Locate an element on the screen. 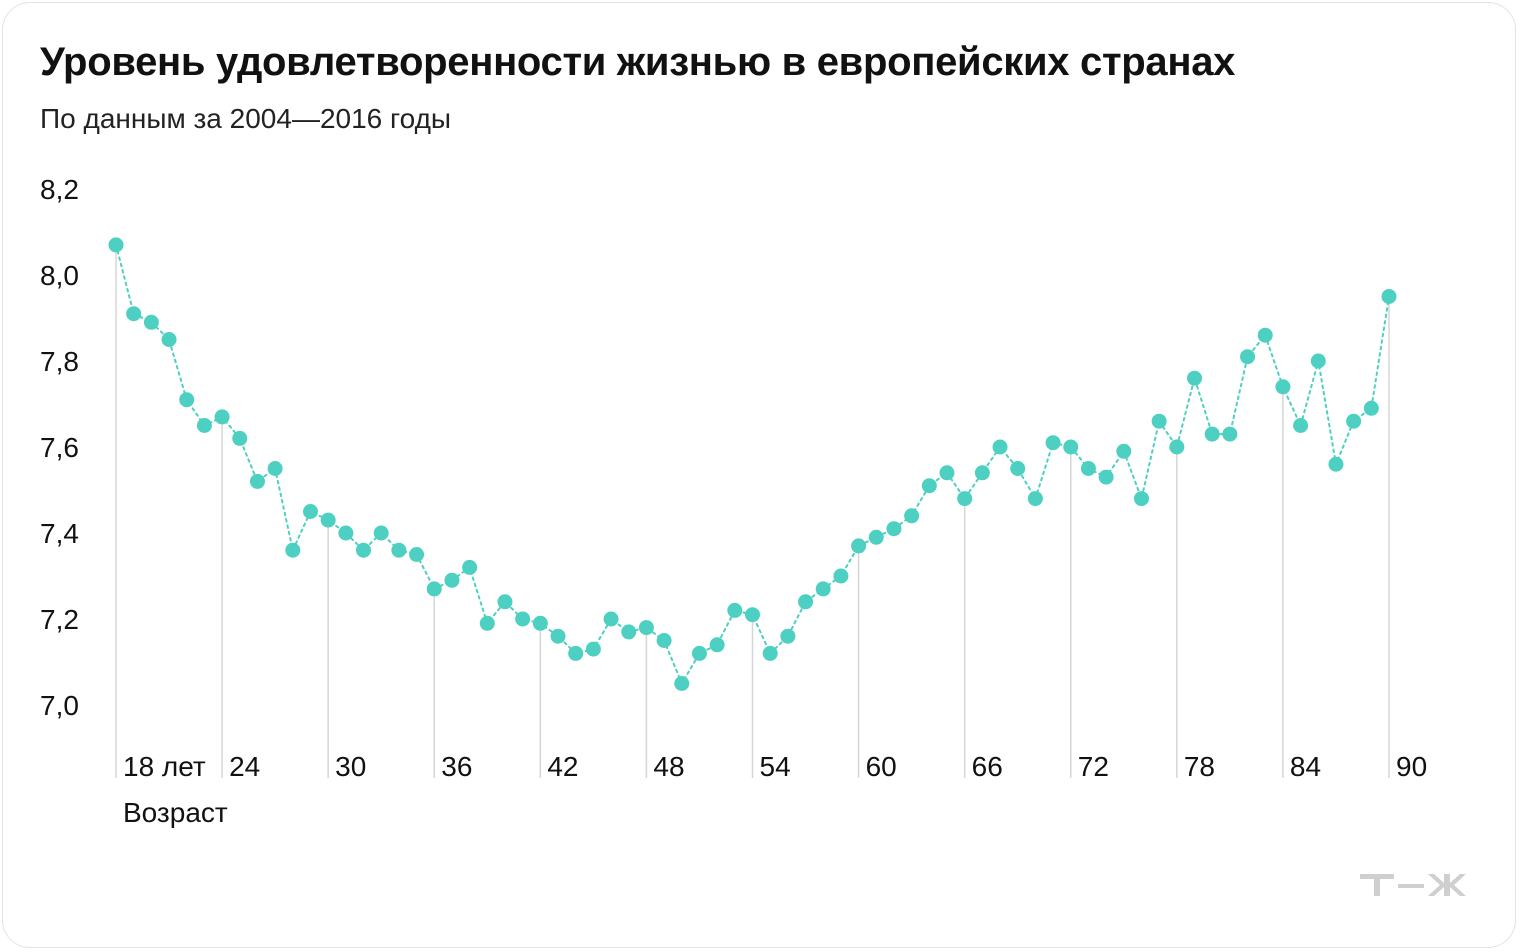  x-tick-label: 66 is located at coordinates (987, 766).